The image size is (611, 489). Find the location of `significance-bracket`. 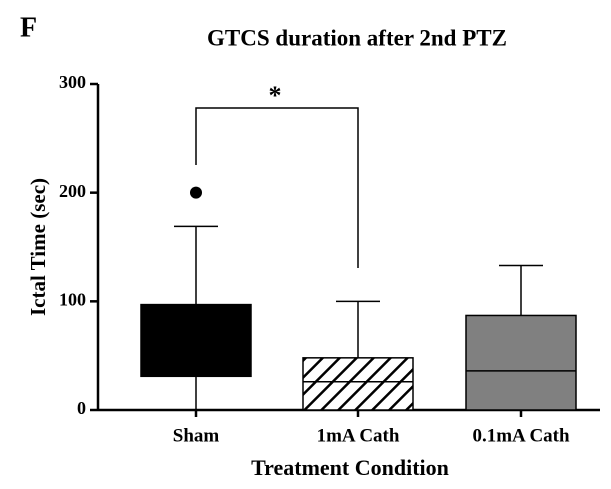

significance-bracket is located at coordinates (277, 187).